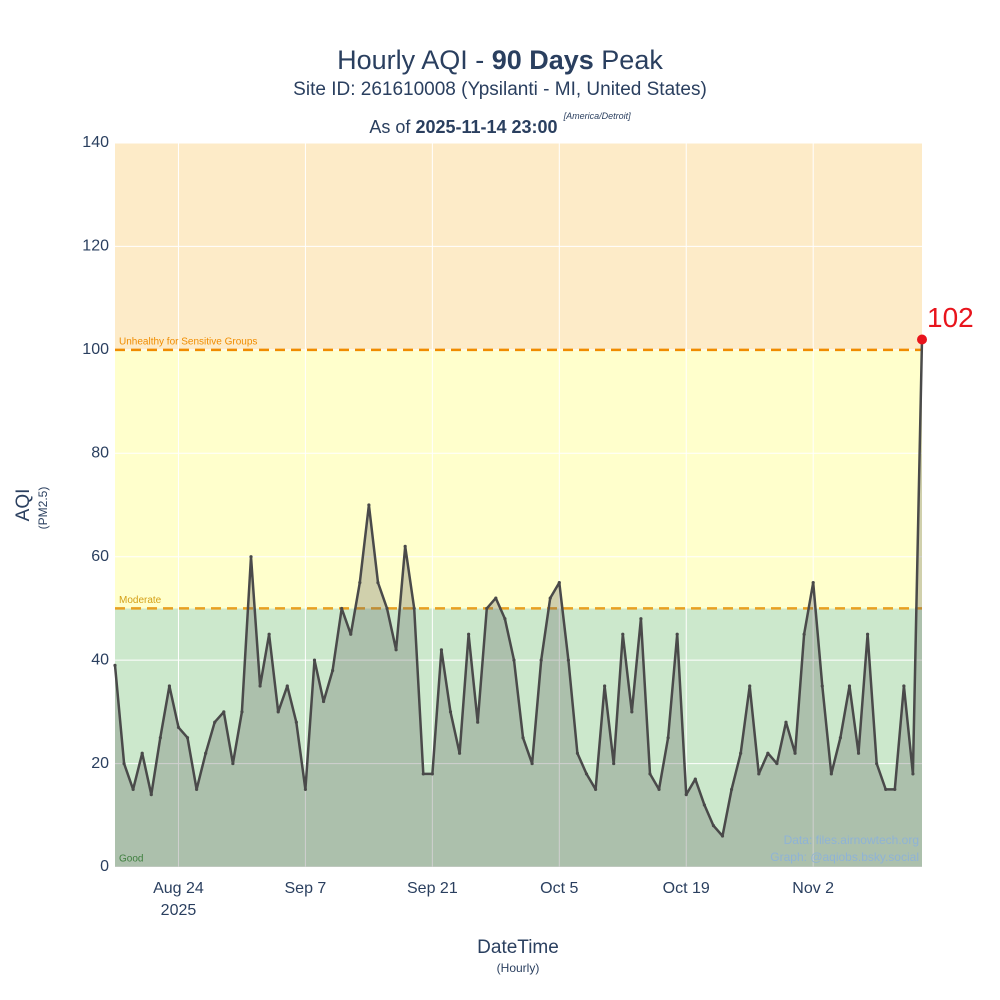 The width and height of the screenshot is (1000, 1000). What do you see at coordinates (95, 142) in the screenshot?
I see `y-tick-label: 140` at bounding box center [95, 142].